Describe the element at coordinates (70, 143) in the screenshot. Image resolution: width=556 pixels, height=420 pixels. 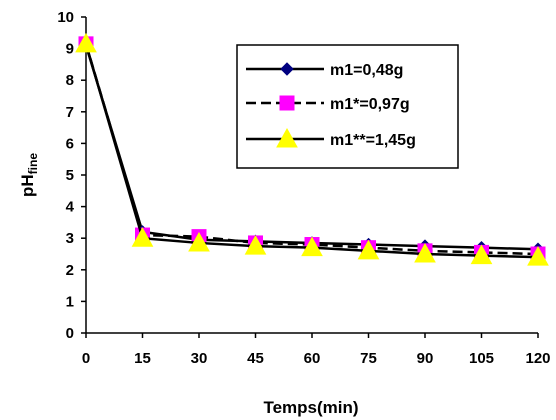
I see `y-tick-label: 6` at that location.